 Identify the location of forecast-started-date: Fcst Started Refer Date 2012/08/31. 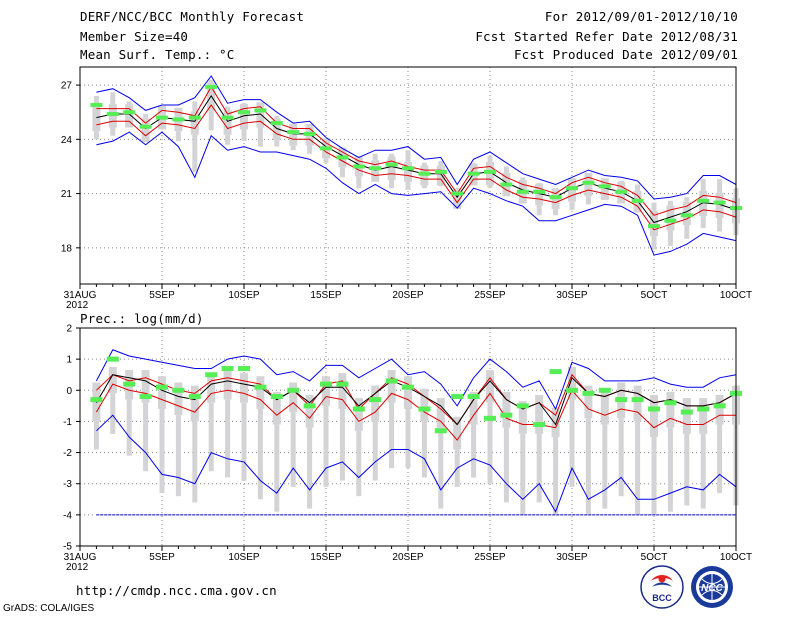
(606, 36).